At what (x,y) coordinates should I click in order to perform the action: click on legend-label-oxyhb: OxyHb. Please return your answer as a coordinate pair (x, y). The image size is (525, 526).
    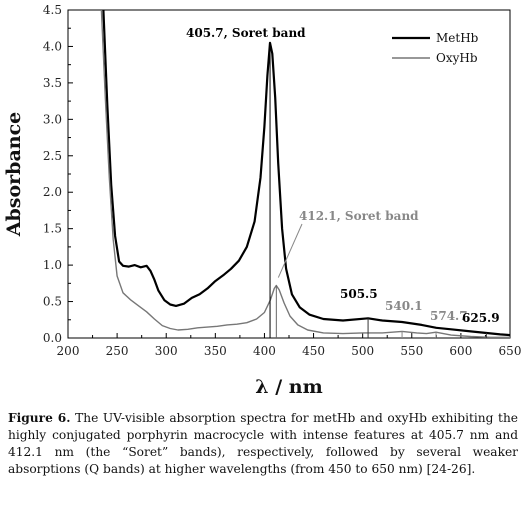
    Looking at the image, I should click on (457, 58).